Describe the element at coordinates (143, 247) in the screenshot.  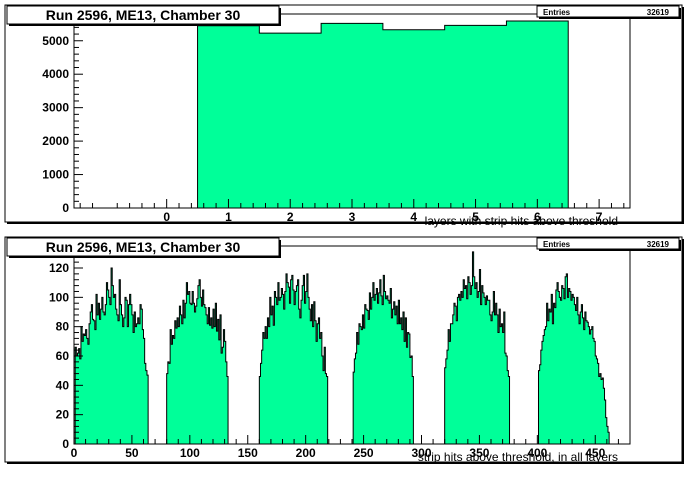
I see `chart-title: Run 2596, ME13, Chamber 30` at that location.